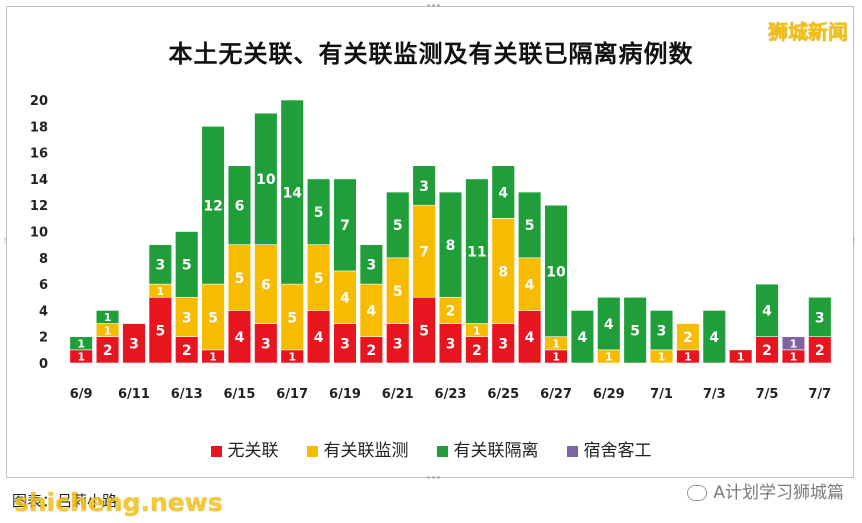 The image size is (862, 523). I want to click on resize-handle-right: ⁞, so click(854, 240).